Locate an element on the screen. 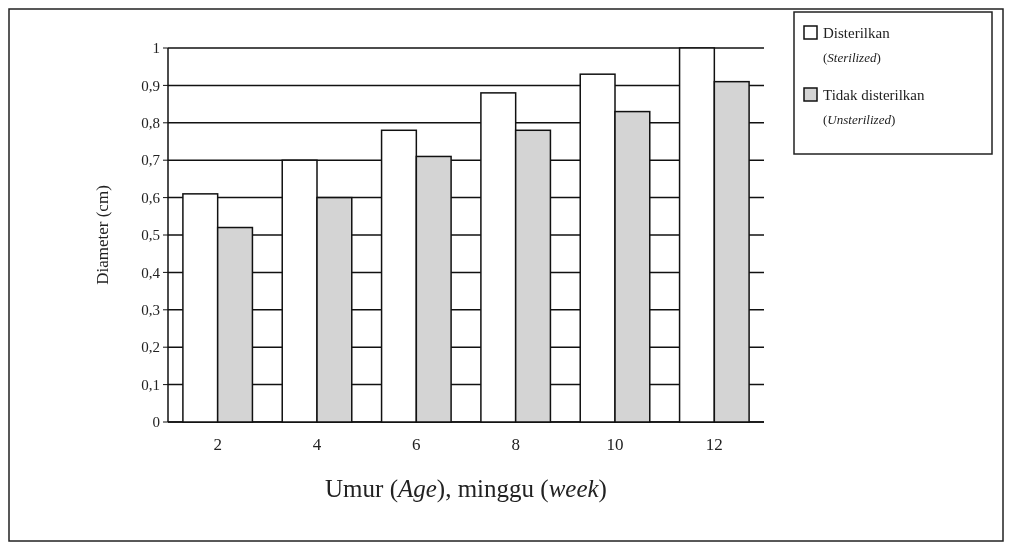  y-tick-label: 0,3 is located at coordinates (150, 310).